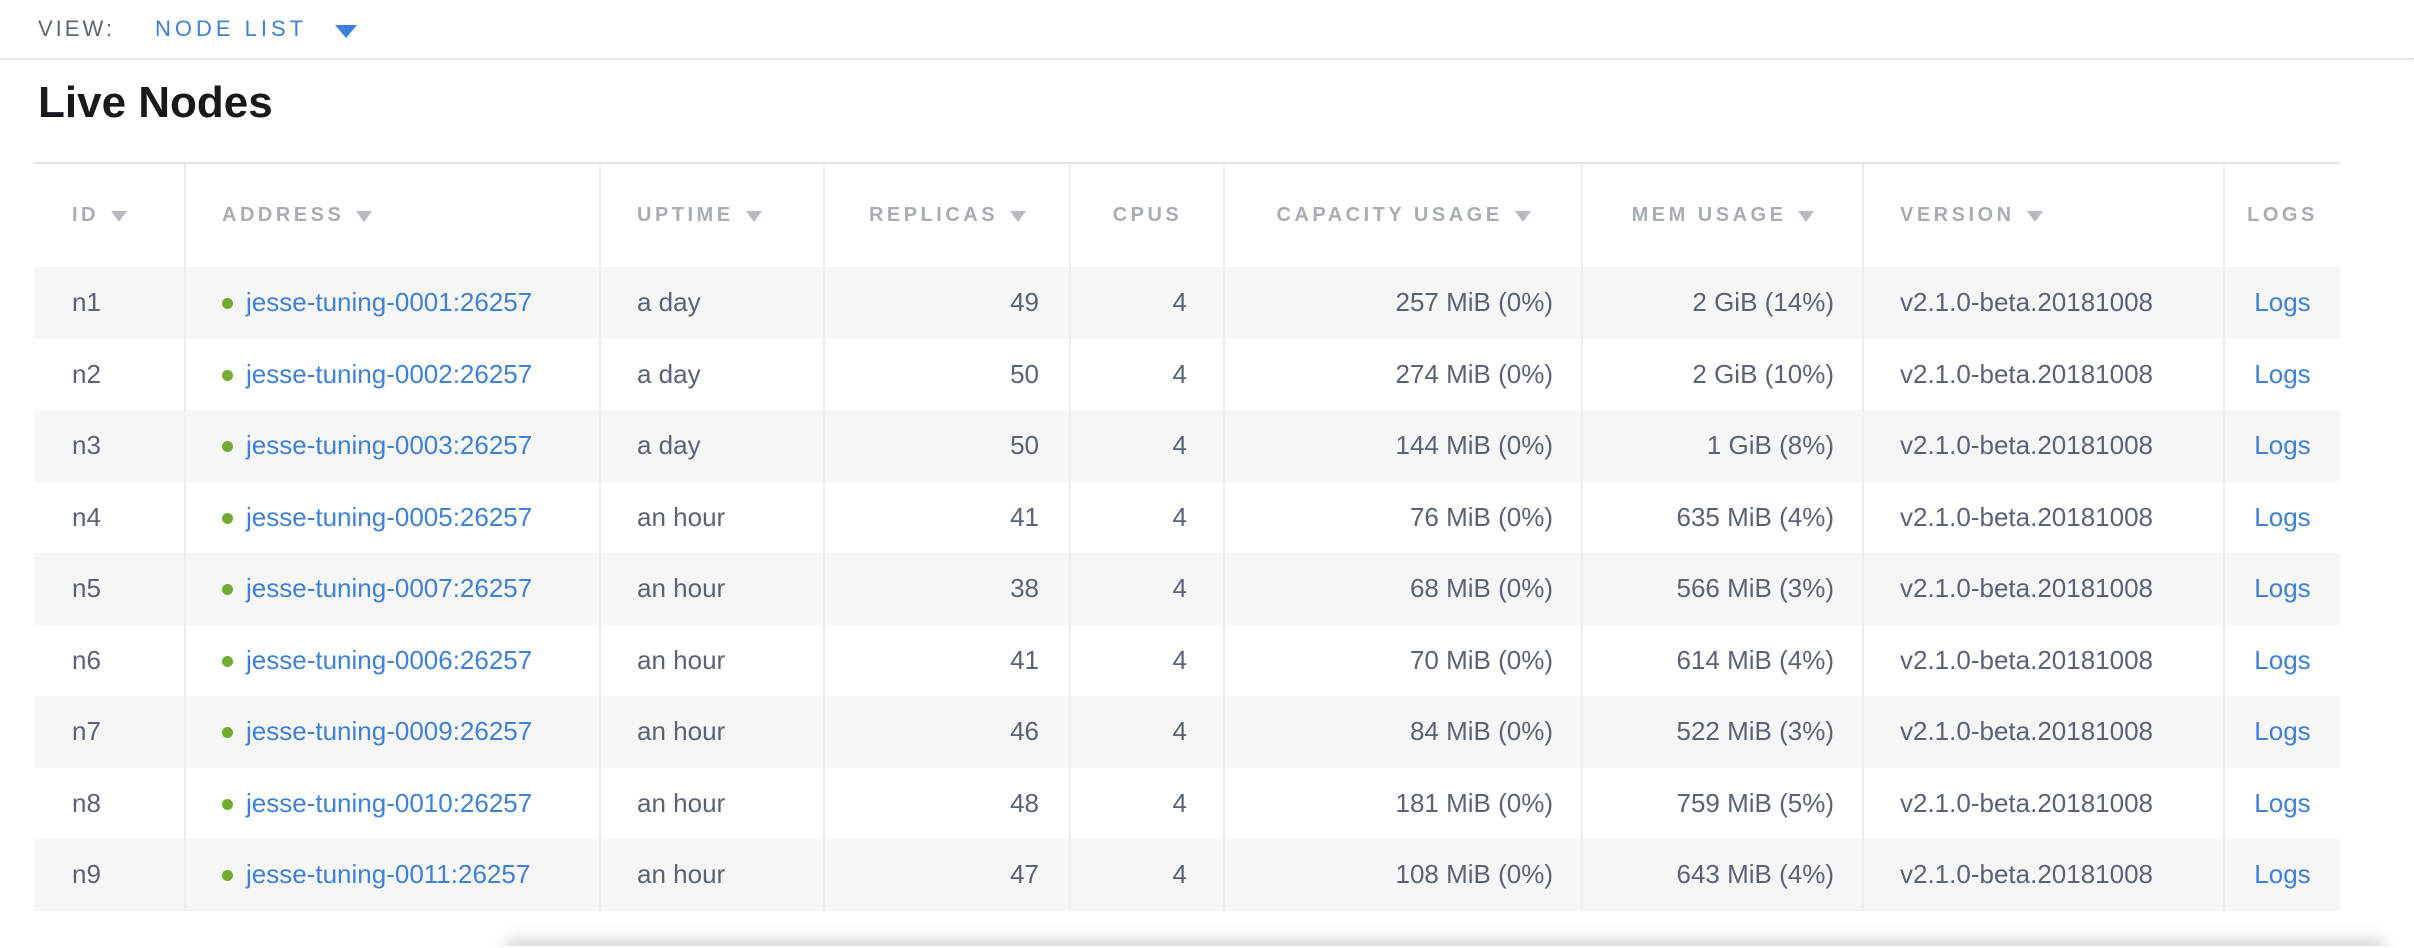 This screenshot has width=2414, height=948. Describe the element at coordinates (947, 660) in the screenshot. I see `cell-replicas: 41` at that location.